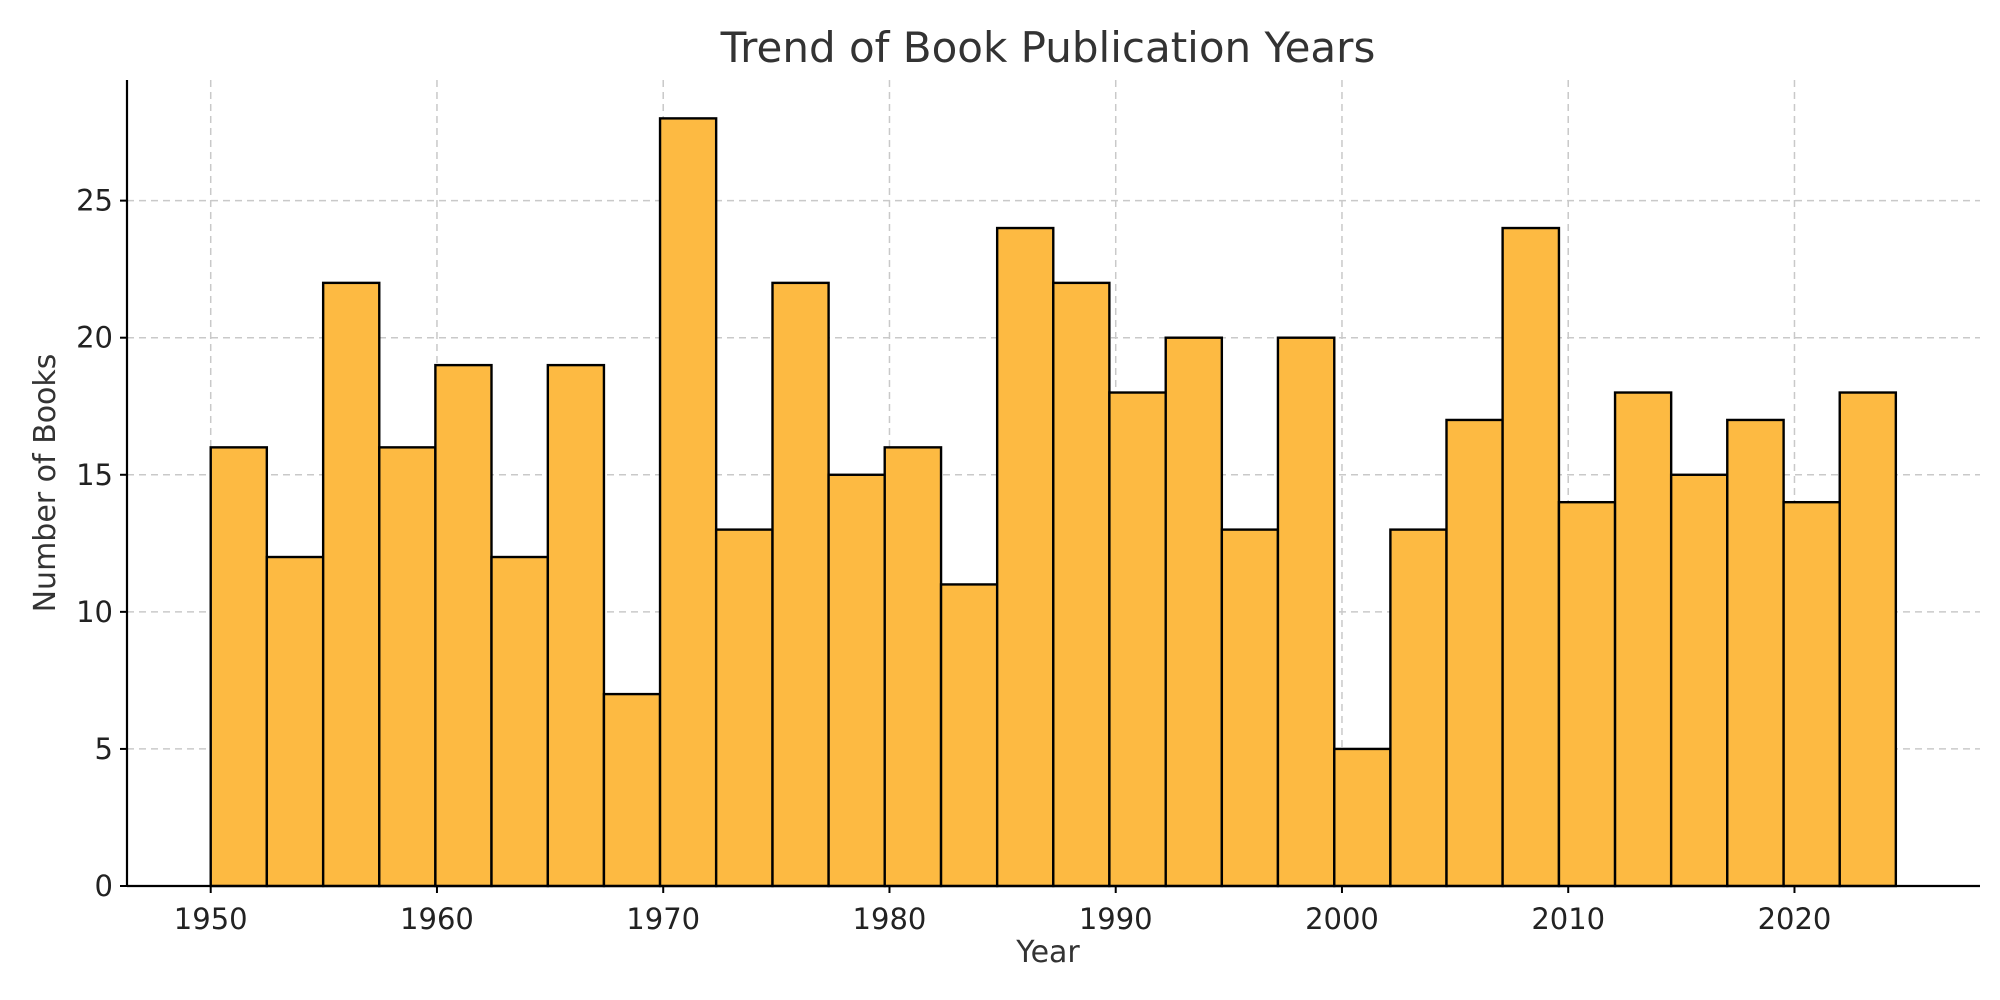 This screenshot has width=2000, height=1000. I want to click on x-tick-label-1: 1960, so click(437, 919).